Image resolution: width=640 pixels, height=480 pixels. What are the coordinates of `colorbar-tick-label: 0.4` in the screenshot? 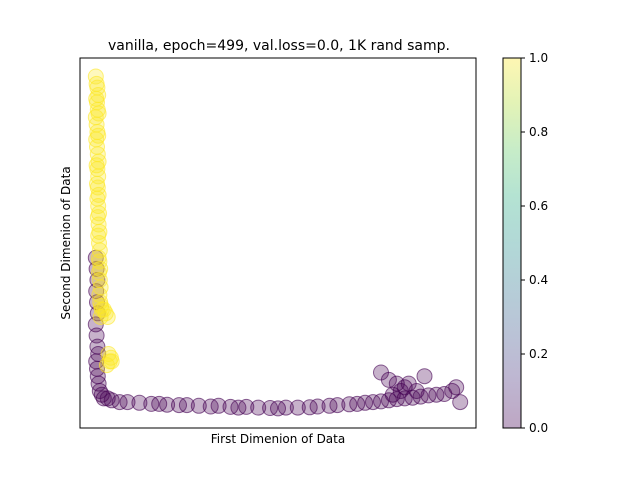 It's located at (538, 280).